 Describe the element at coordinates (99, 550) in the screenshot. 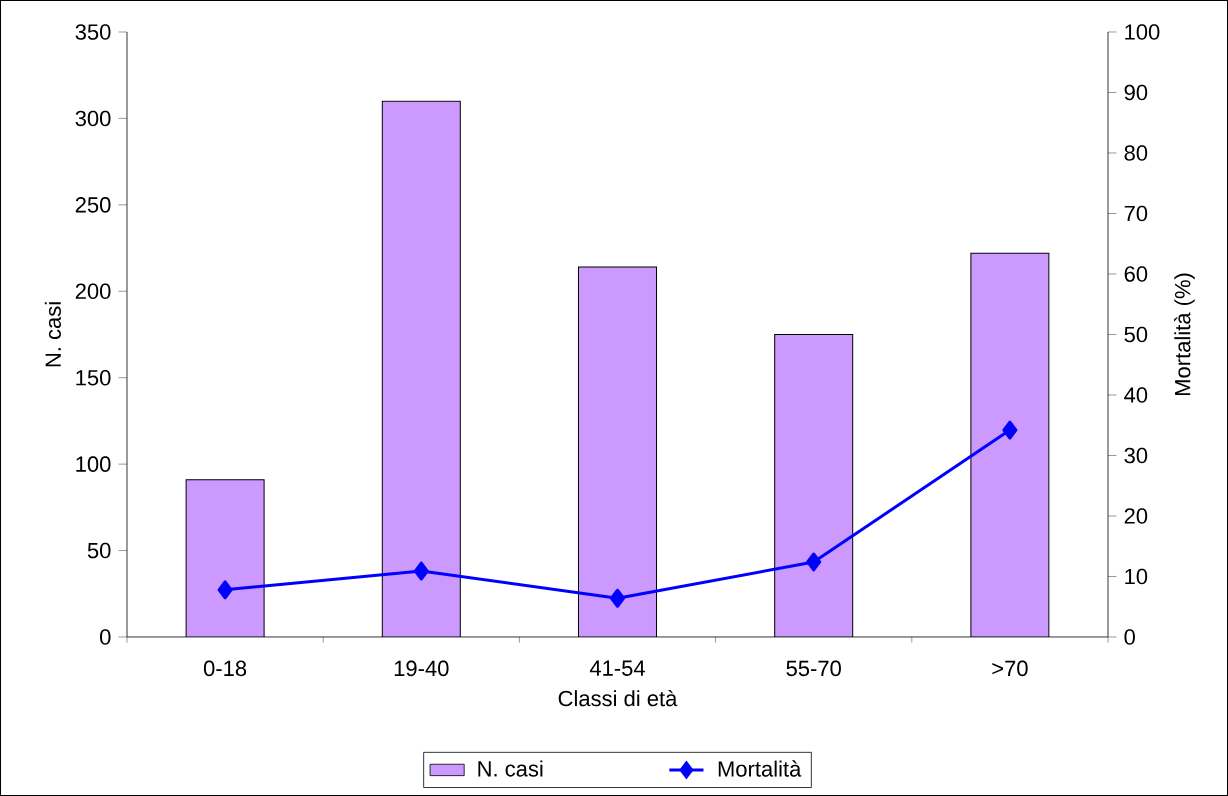

I see `y-tick-label: 50` at that location.